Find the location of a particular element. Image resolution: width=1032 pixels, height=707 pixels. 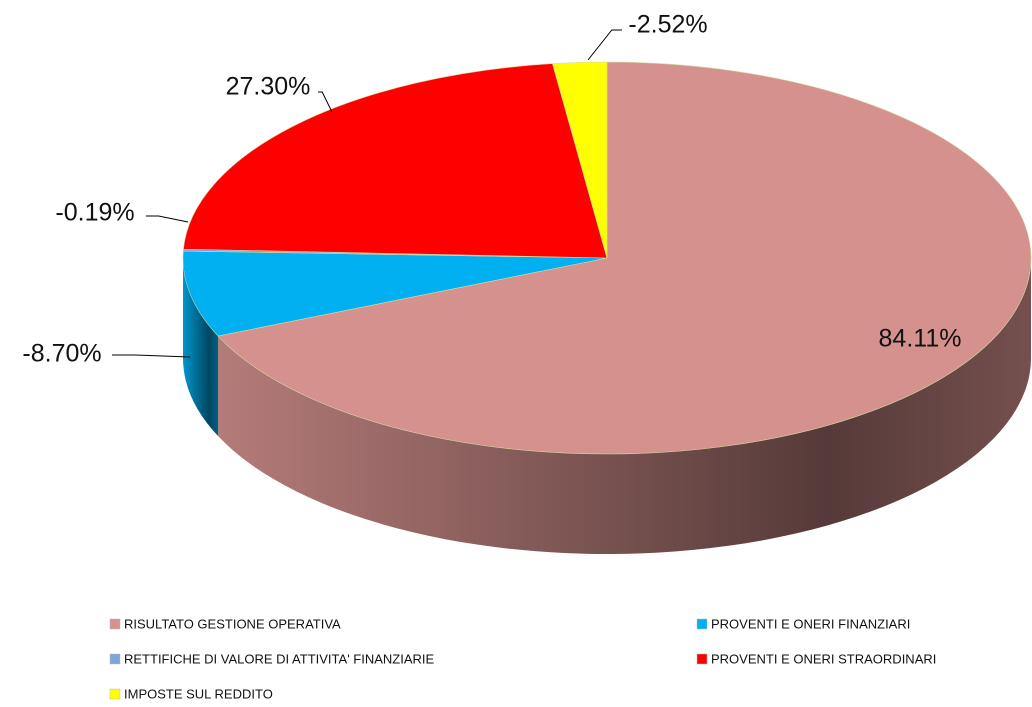

value-label: -0.19% is located at coordinates (94, 213).